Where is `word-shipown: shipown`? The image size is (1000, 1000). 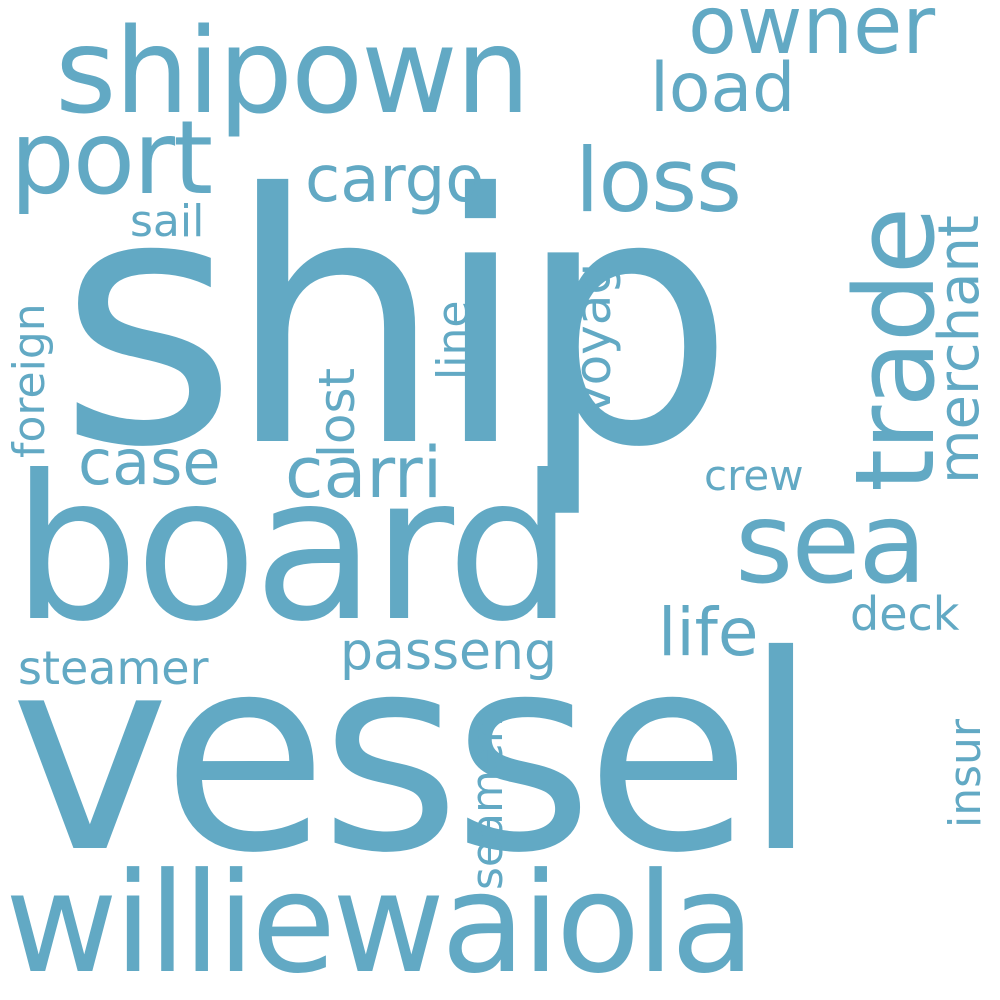
word-shipown: shipown is located at coordinates (292, 71).